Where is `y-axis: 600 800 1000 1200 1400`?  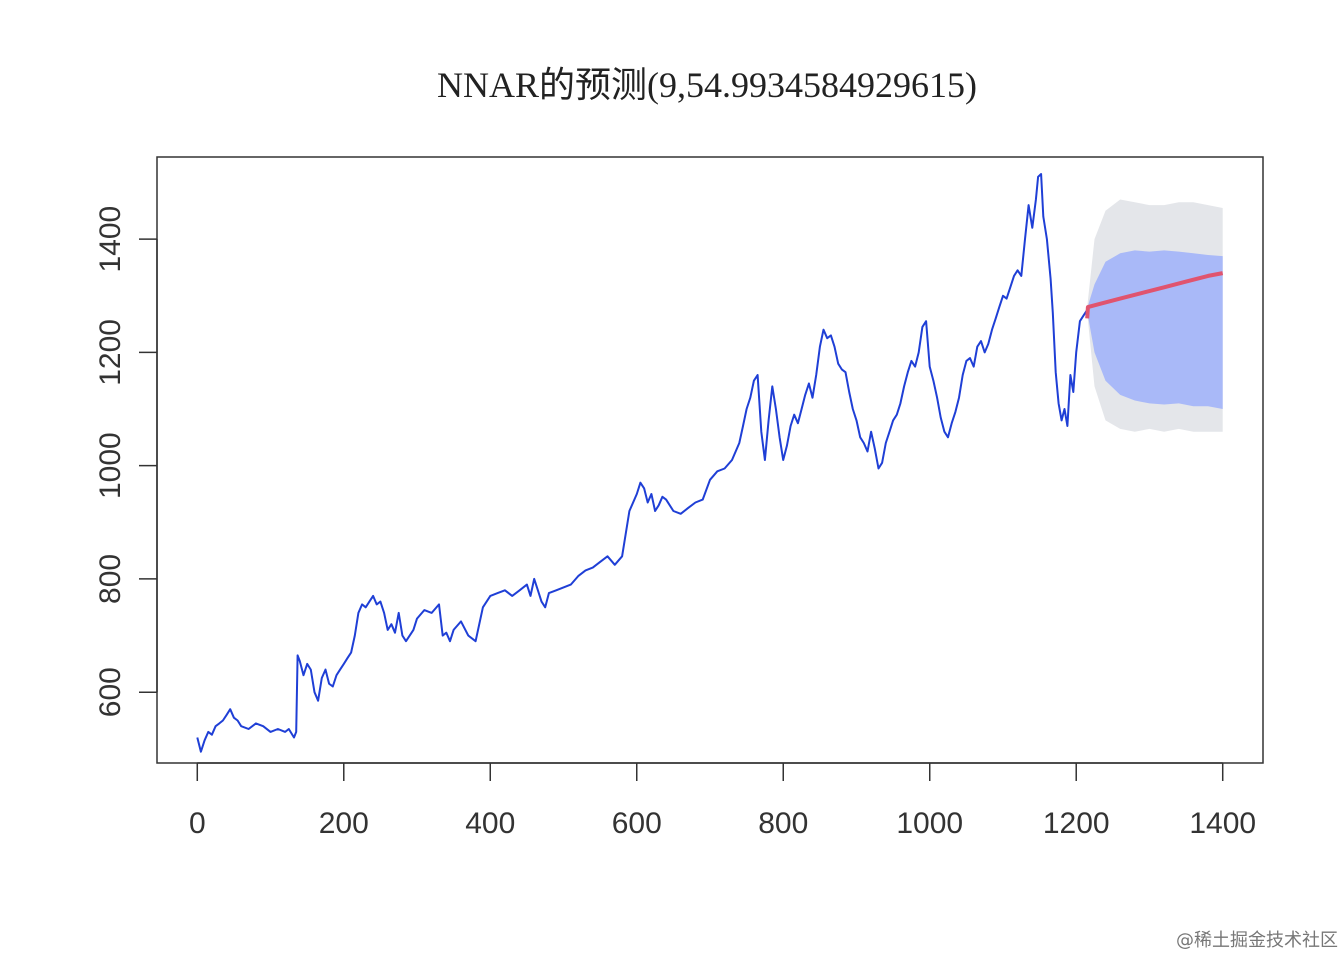 y-axis: 600 800 1000 1200 1400 is located at coordinates (126, 461).